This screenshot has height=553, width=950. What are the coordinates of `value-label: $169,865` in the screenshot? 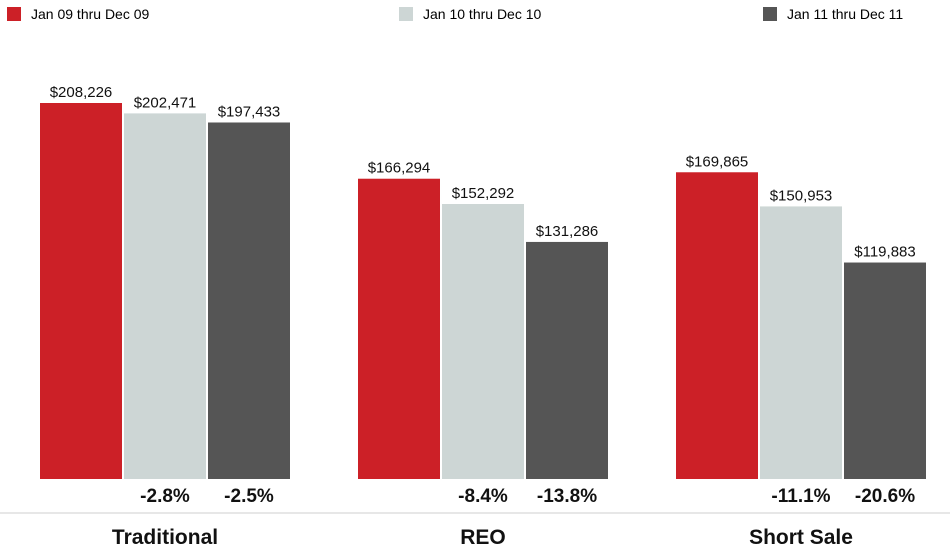 It's located at (717, 161).